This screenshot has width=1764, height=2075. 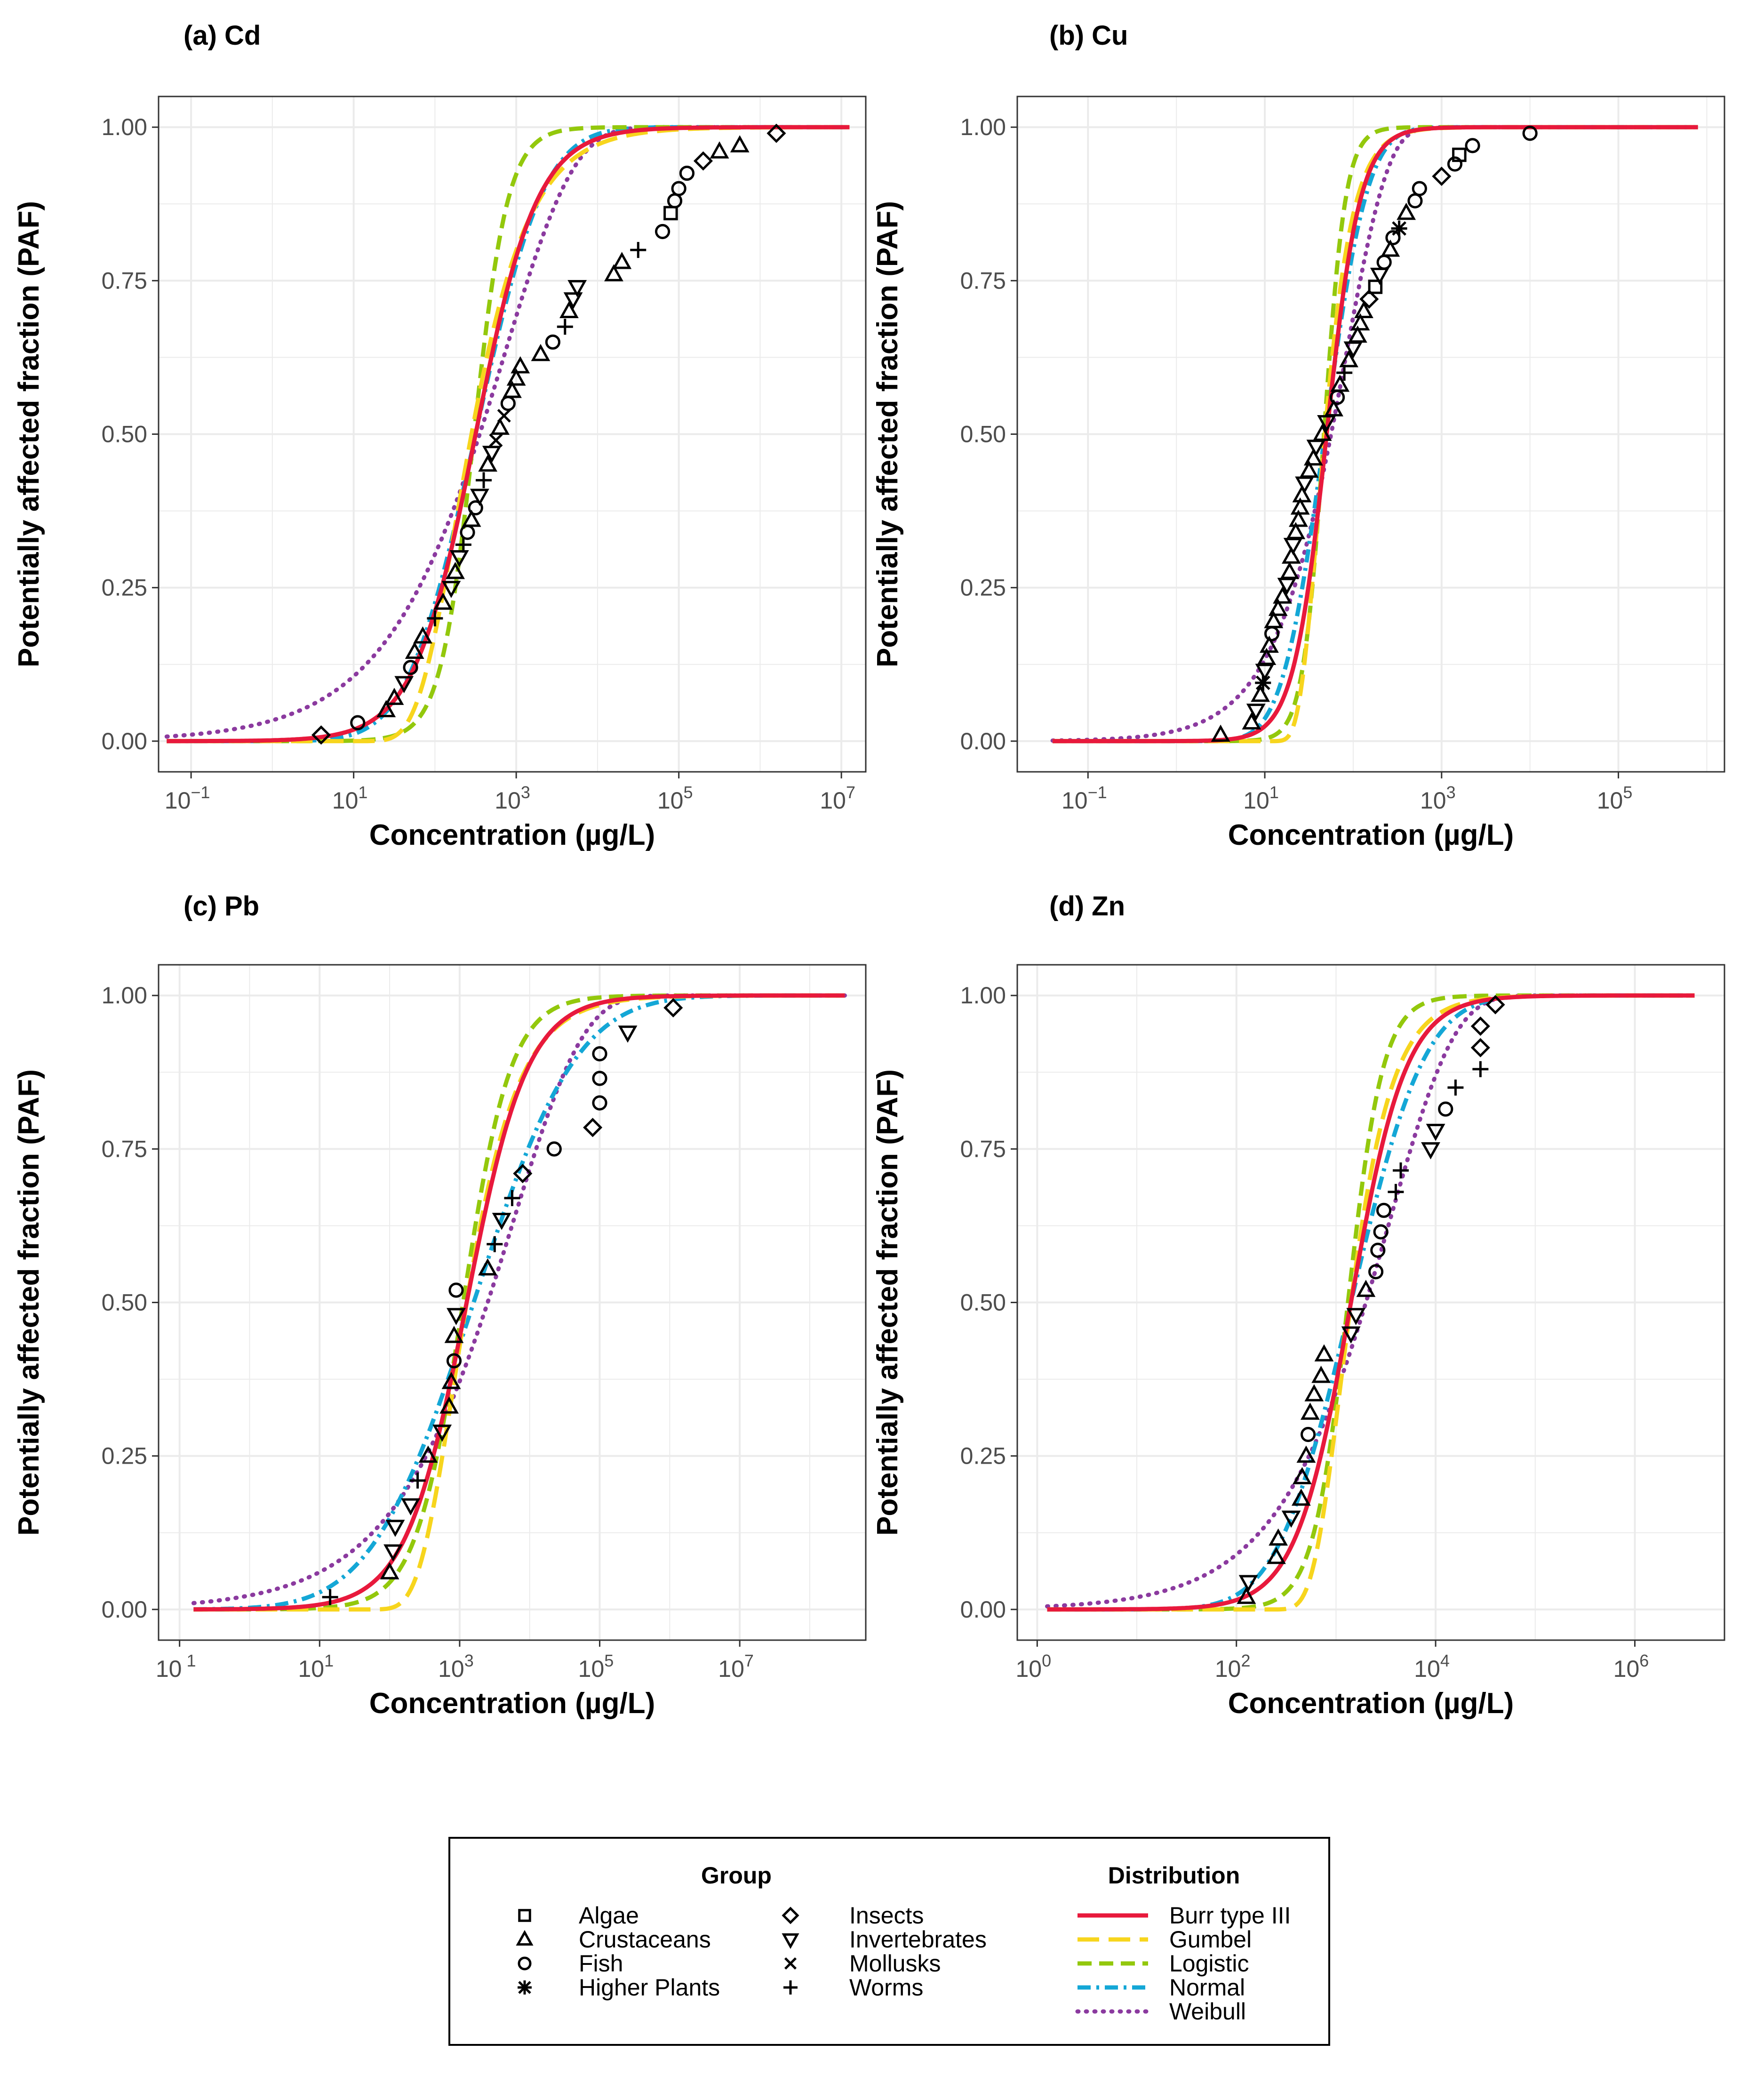 What do you see at coordinates (1087, 906) in the screenshot?
I see `panel-title: (d) Zn` at bounding box center [1087, 906].